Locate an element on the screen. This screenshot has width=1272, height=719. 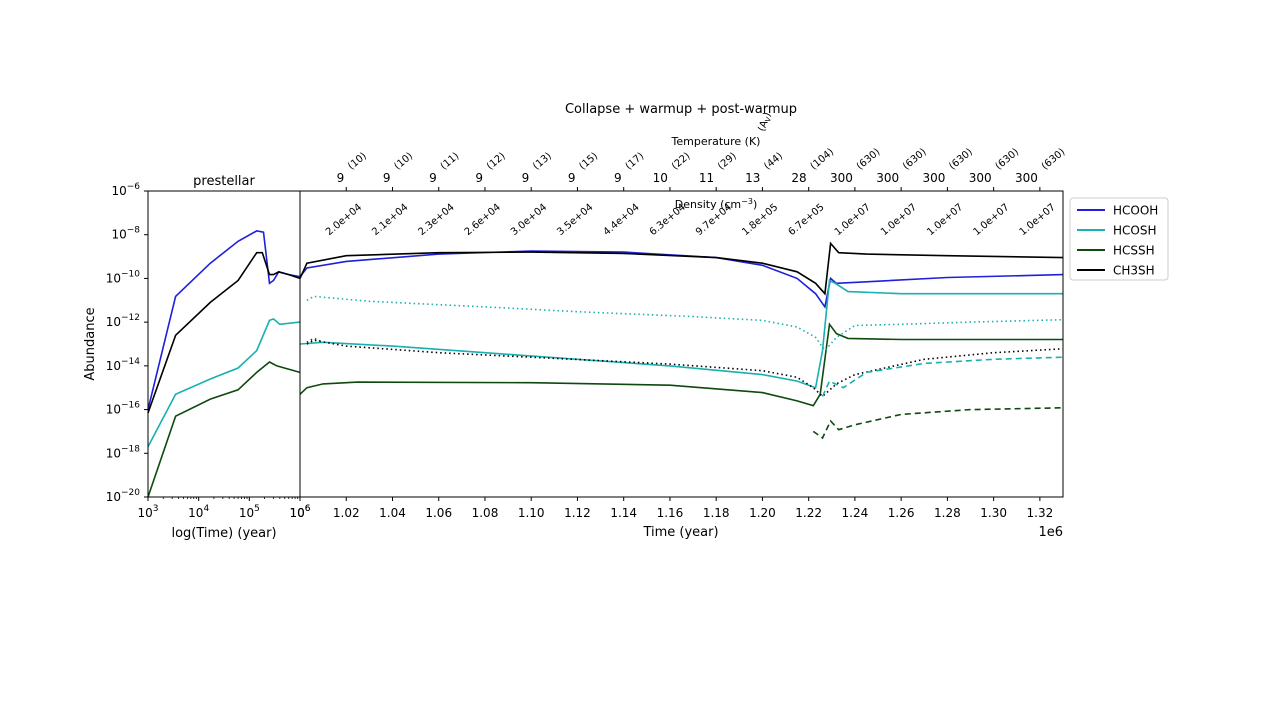
y-tick-label: 10⁻²⁰ is located at coordinates (123, 496).